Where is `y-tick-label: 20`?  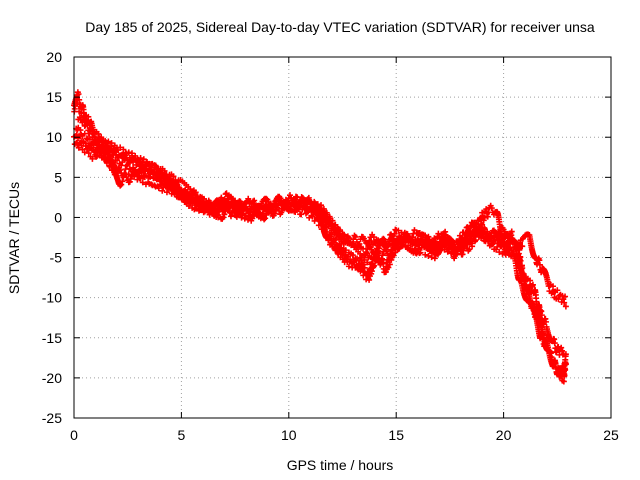
y-tick-label: 20 is located at coordinates (54, 57).